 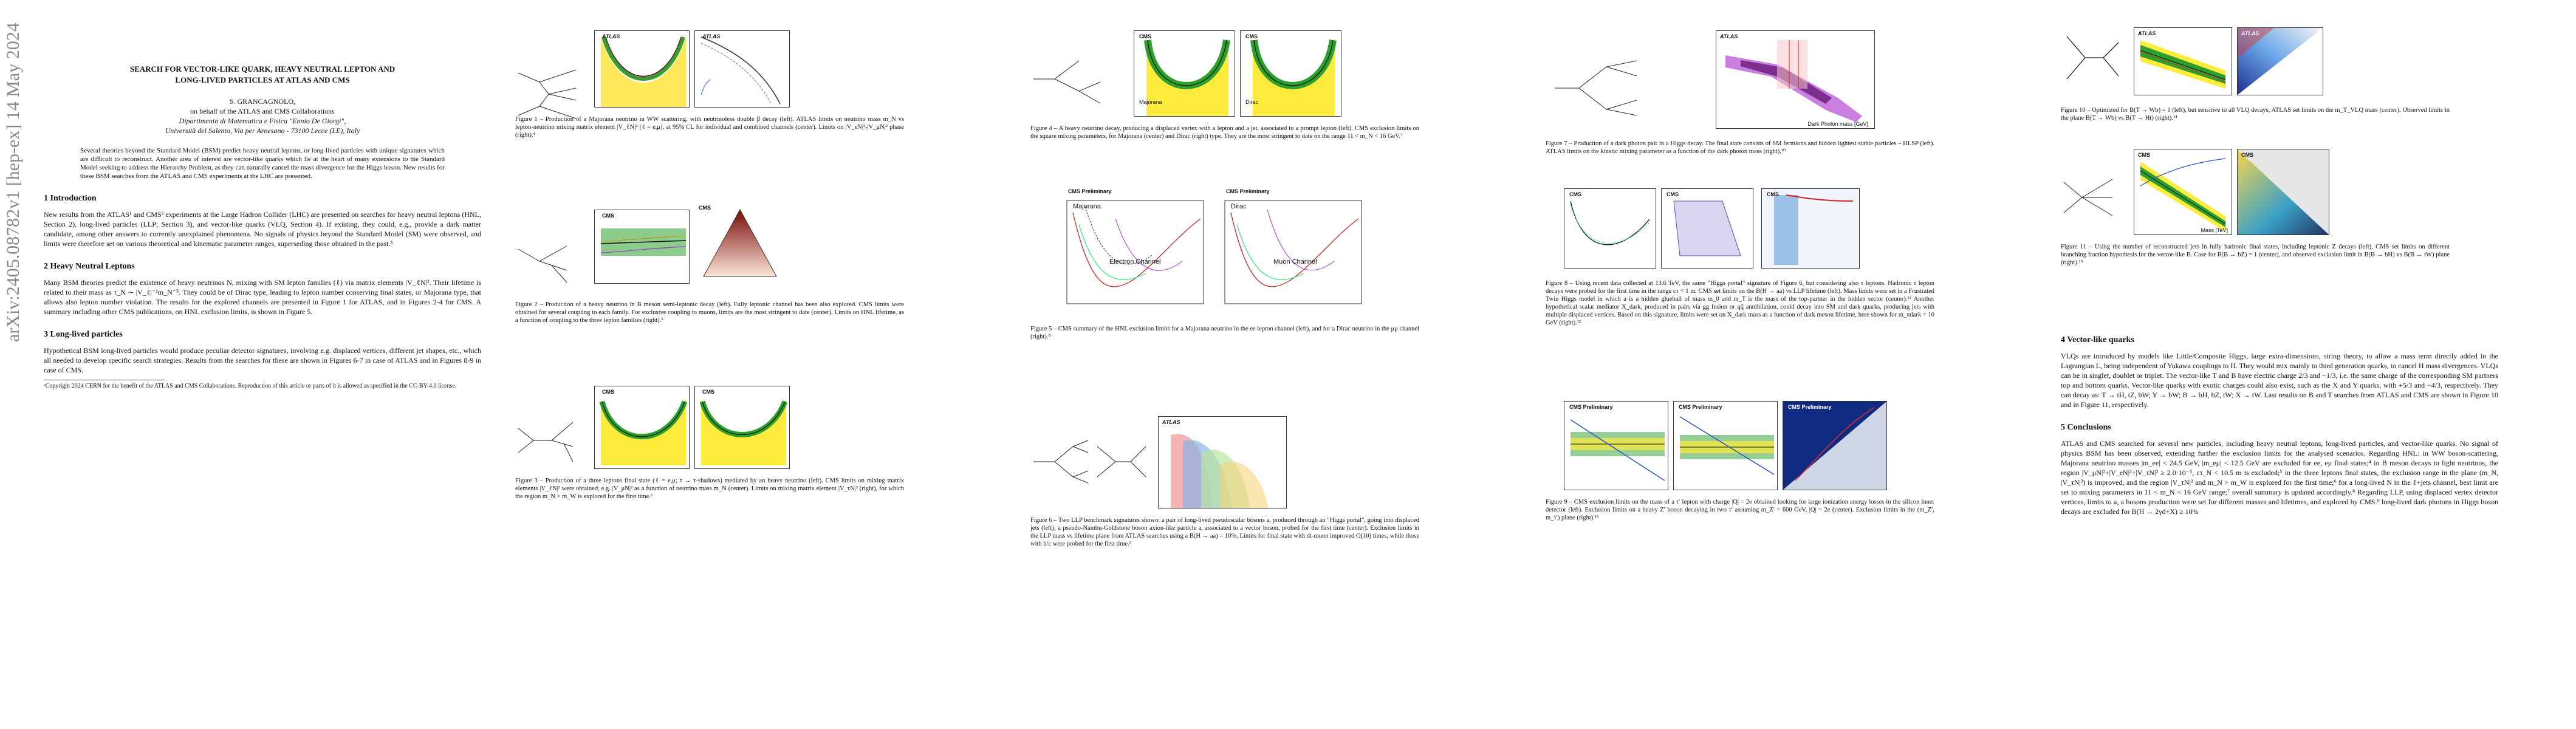 I want to click on plot-fig11-right: CMS, so click(x=2283, y=192).